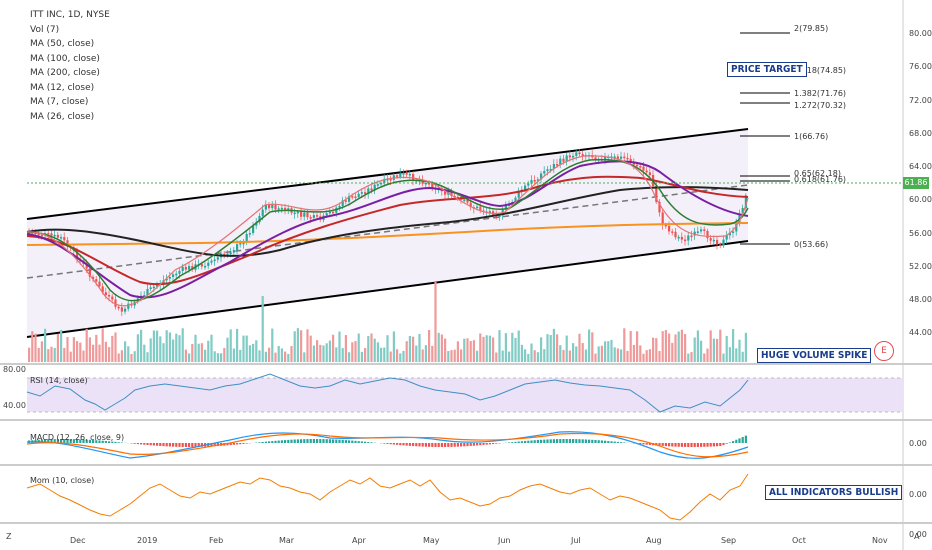  I want to click on fib-label: 0(53.66), so click(811, 244).